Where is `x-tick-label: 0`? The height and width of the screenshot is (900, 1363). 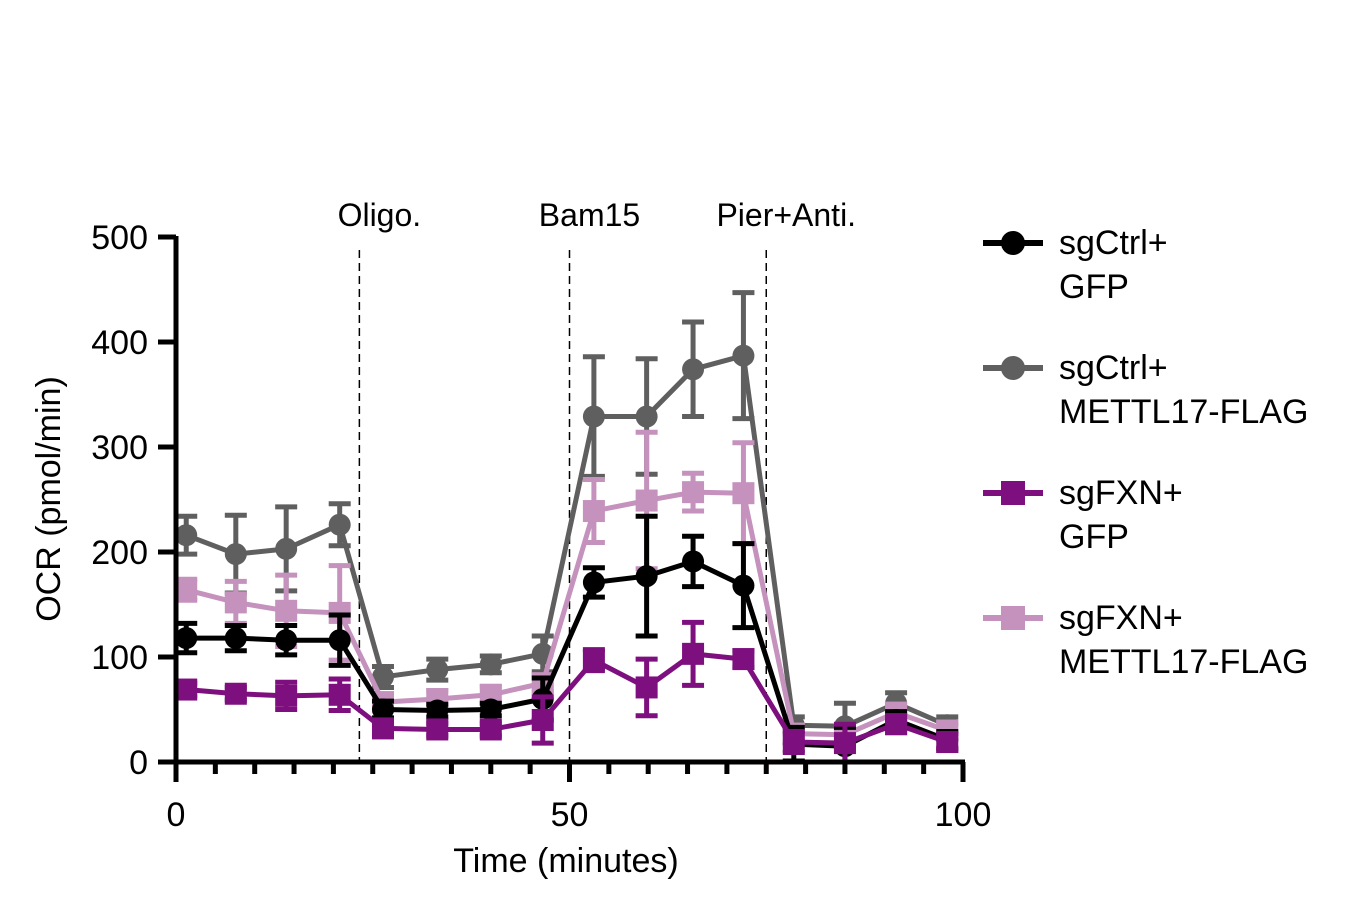
x-tick-label: 0 is located at coordinates (176, 815).